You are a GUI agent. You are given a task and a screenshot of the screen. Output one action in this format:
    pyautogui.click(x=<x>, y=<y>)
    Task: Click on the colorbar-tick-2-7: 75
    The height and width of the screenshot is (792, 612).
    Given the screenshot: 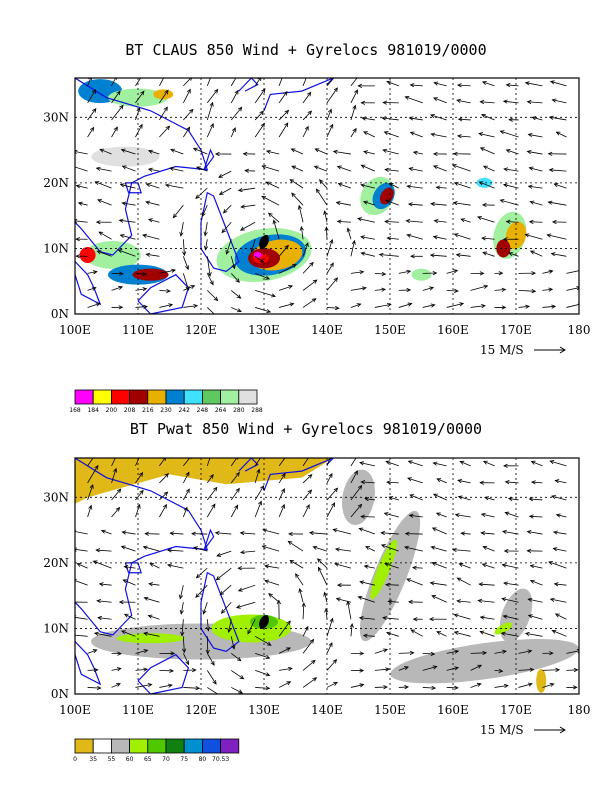 What is the action you would take?
    pyautogui.click(x=184, y=759)
    